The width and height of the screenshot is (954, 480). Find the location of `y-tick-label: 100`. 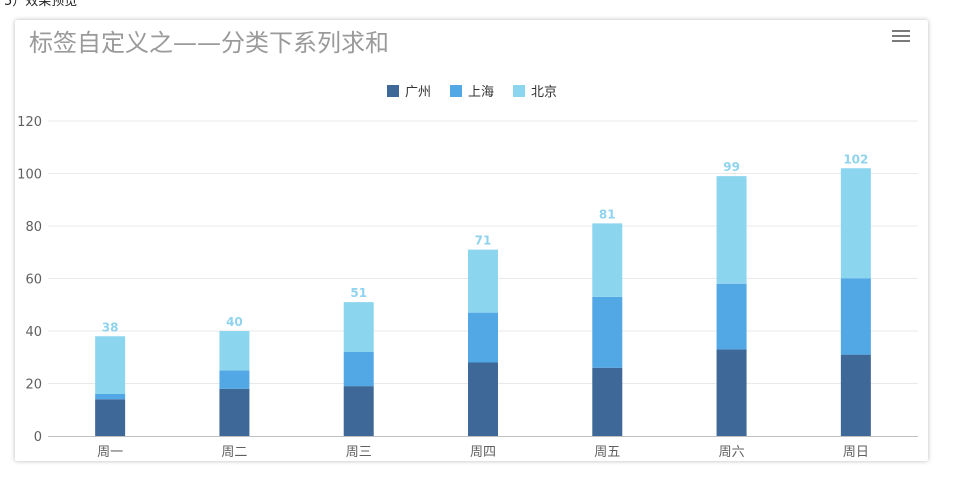

y-tick-label: 100 is located at coordinates (29, 175).